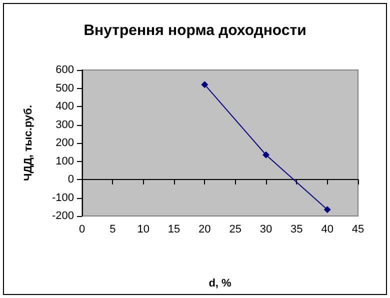 The image size is (390, 298). What do you see at coordinates (82, 230) in the screenshot?
I see `x-tick-label: 0` at bounding box center [82, 230].